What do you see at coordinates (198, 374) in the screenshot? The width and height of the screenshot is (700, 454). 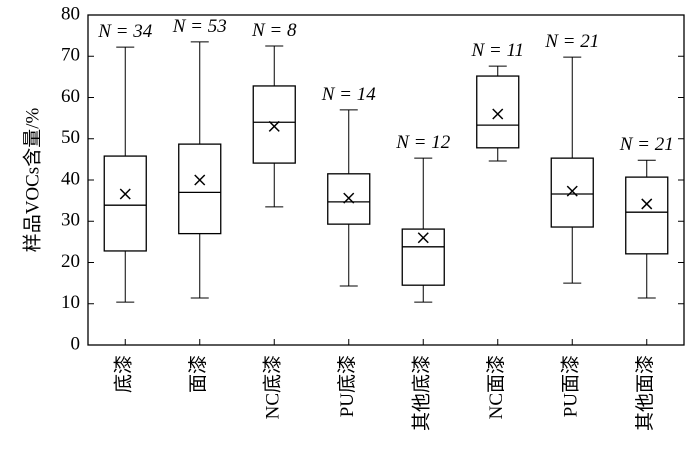 I see `x-tick-label: 面漆` at bounding box center [198, 374].